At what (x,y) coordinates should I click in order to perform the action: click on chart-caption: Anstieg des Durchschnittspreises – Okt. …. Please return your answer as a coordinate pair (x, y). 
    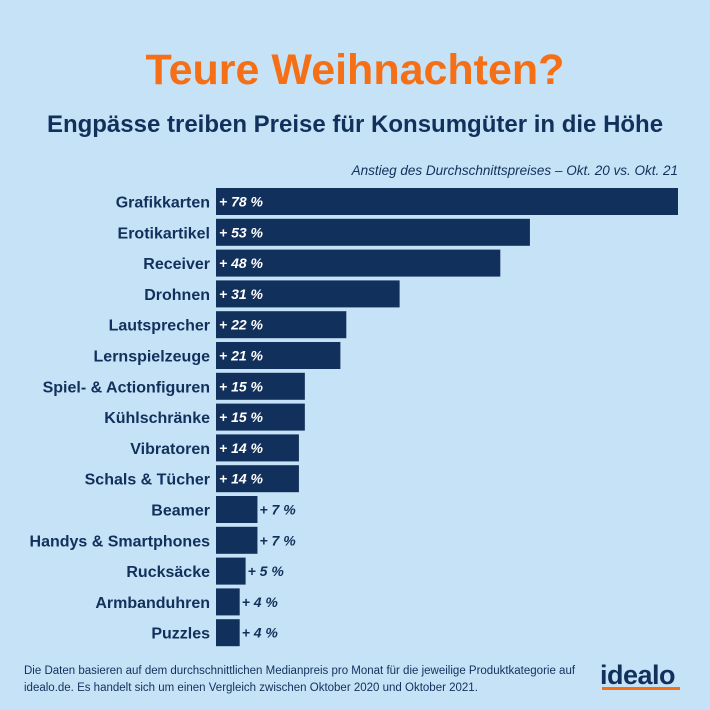
    Looking at the image, I should click on (514, 170).